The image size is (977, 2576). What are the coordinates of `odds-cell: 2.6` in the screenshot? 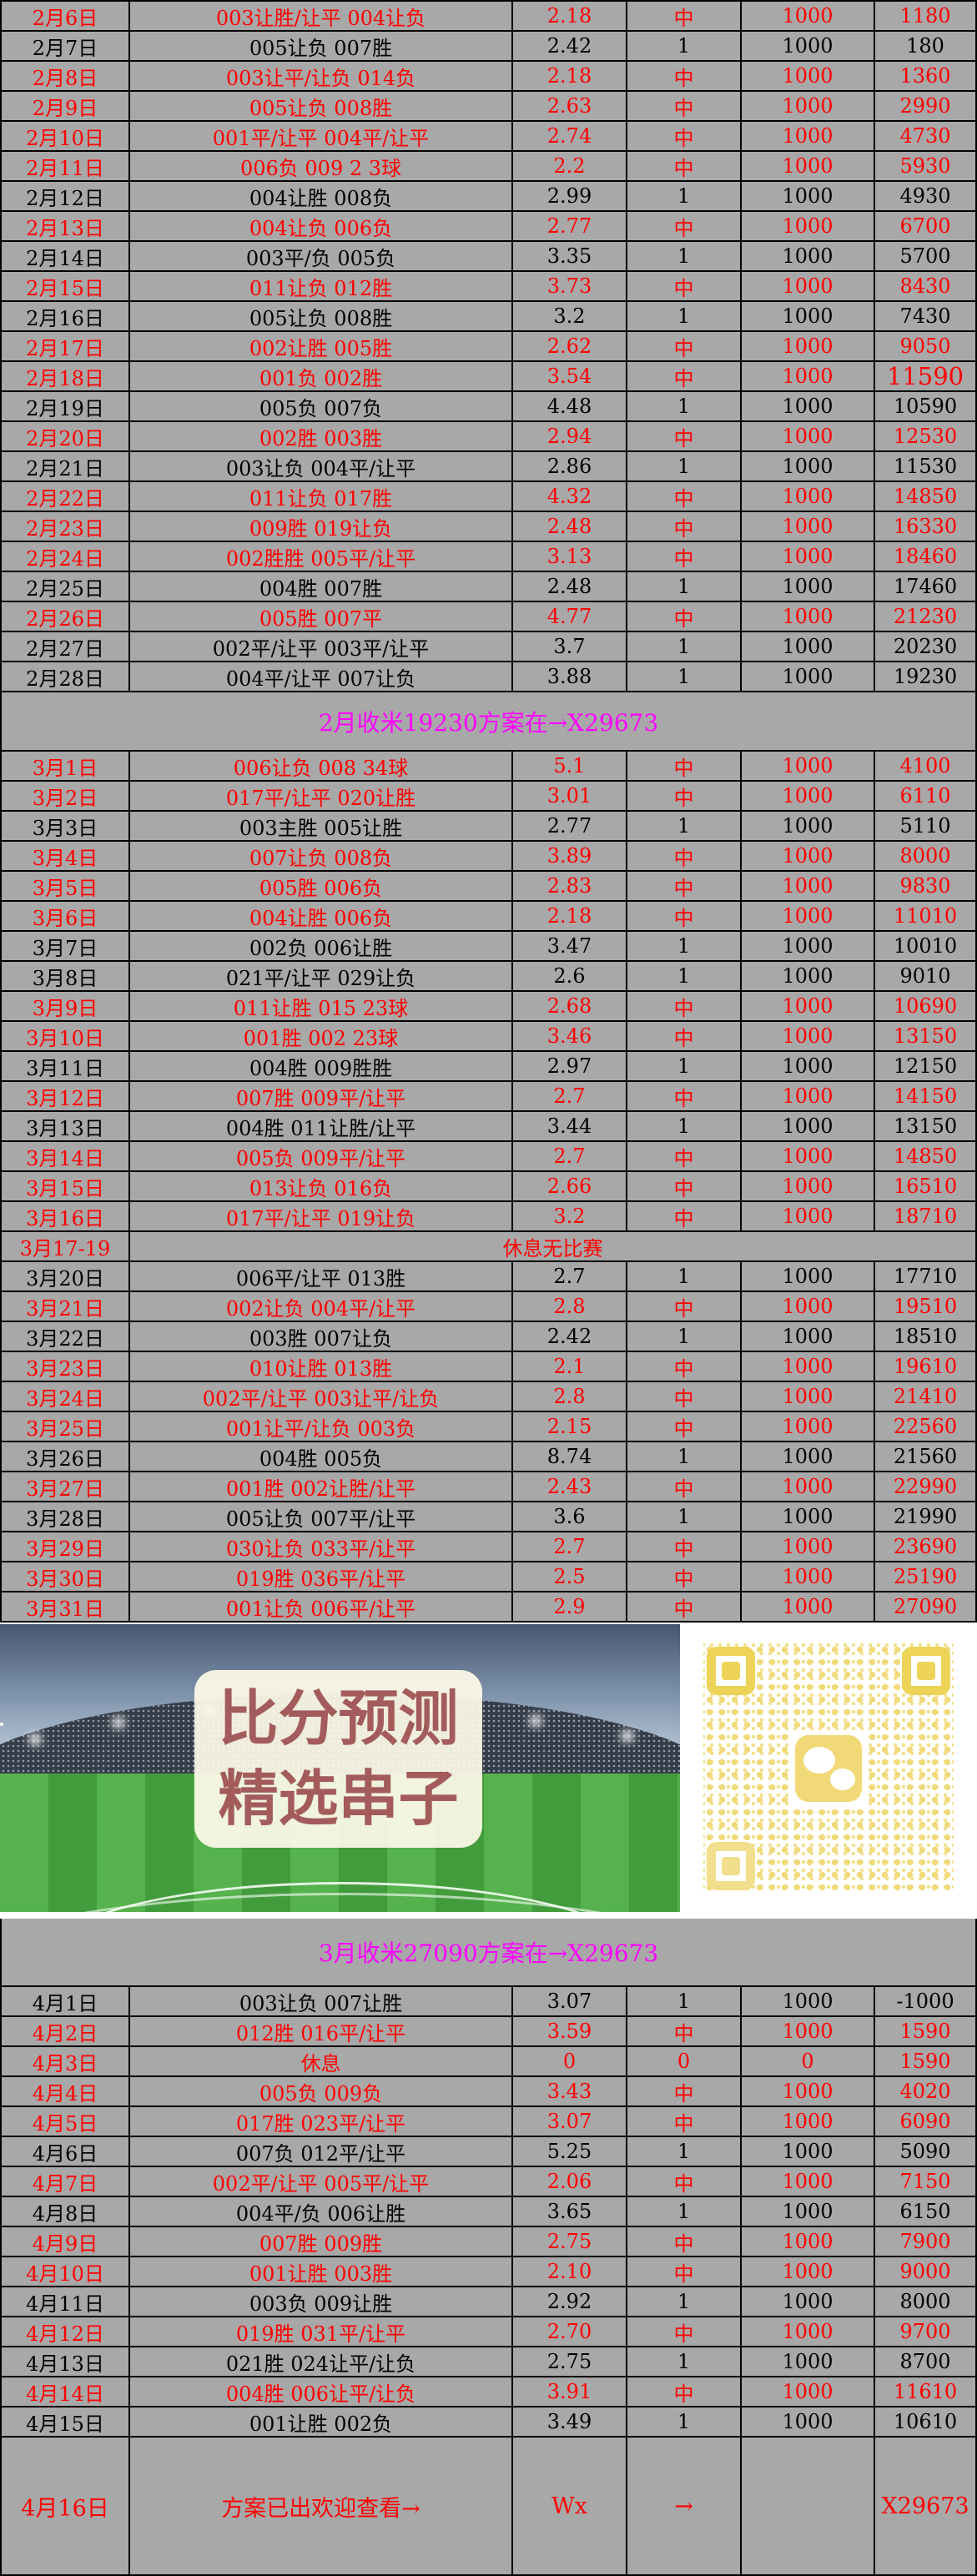 It's located at (570, 976).